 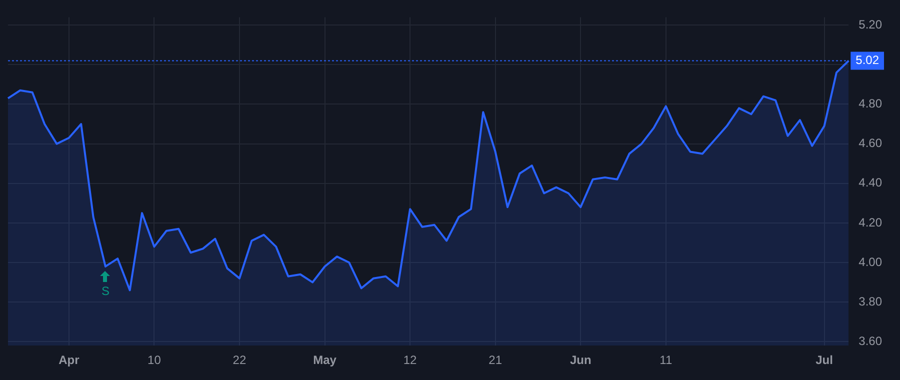 What do you see at coordinates (410, 360) in the screenshot?
I see `x-tick-label: 12` at bounding box center [410, 360].